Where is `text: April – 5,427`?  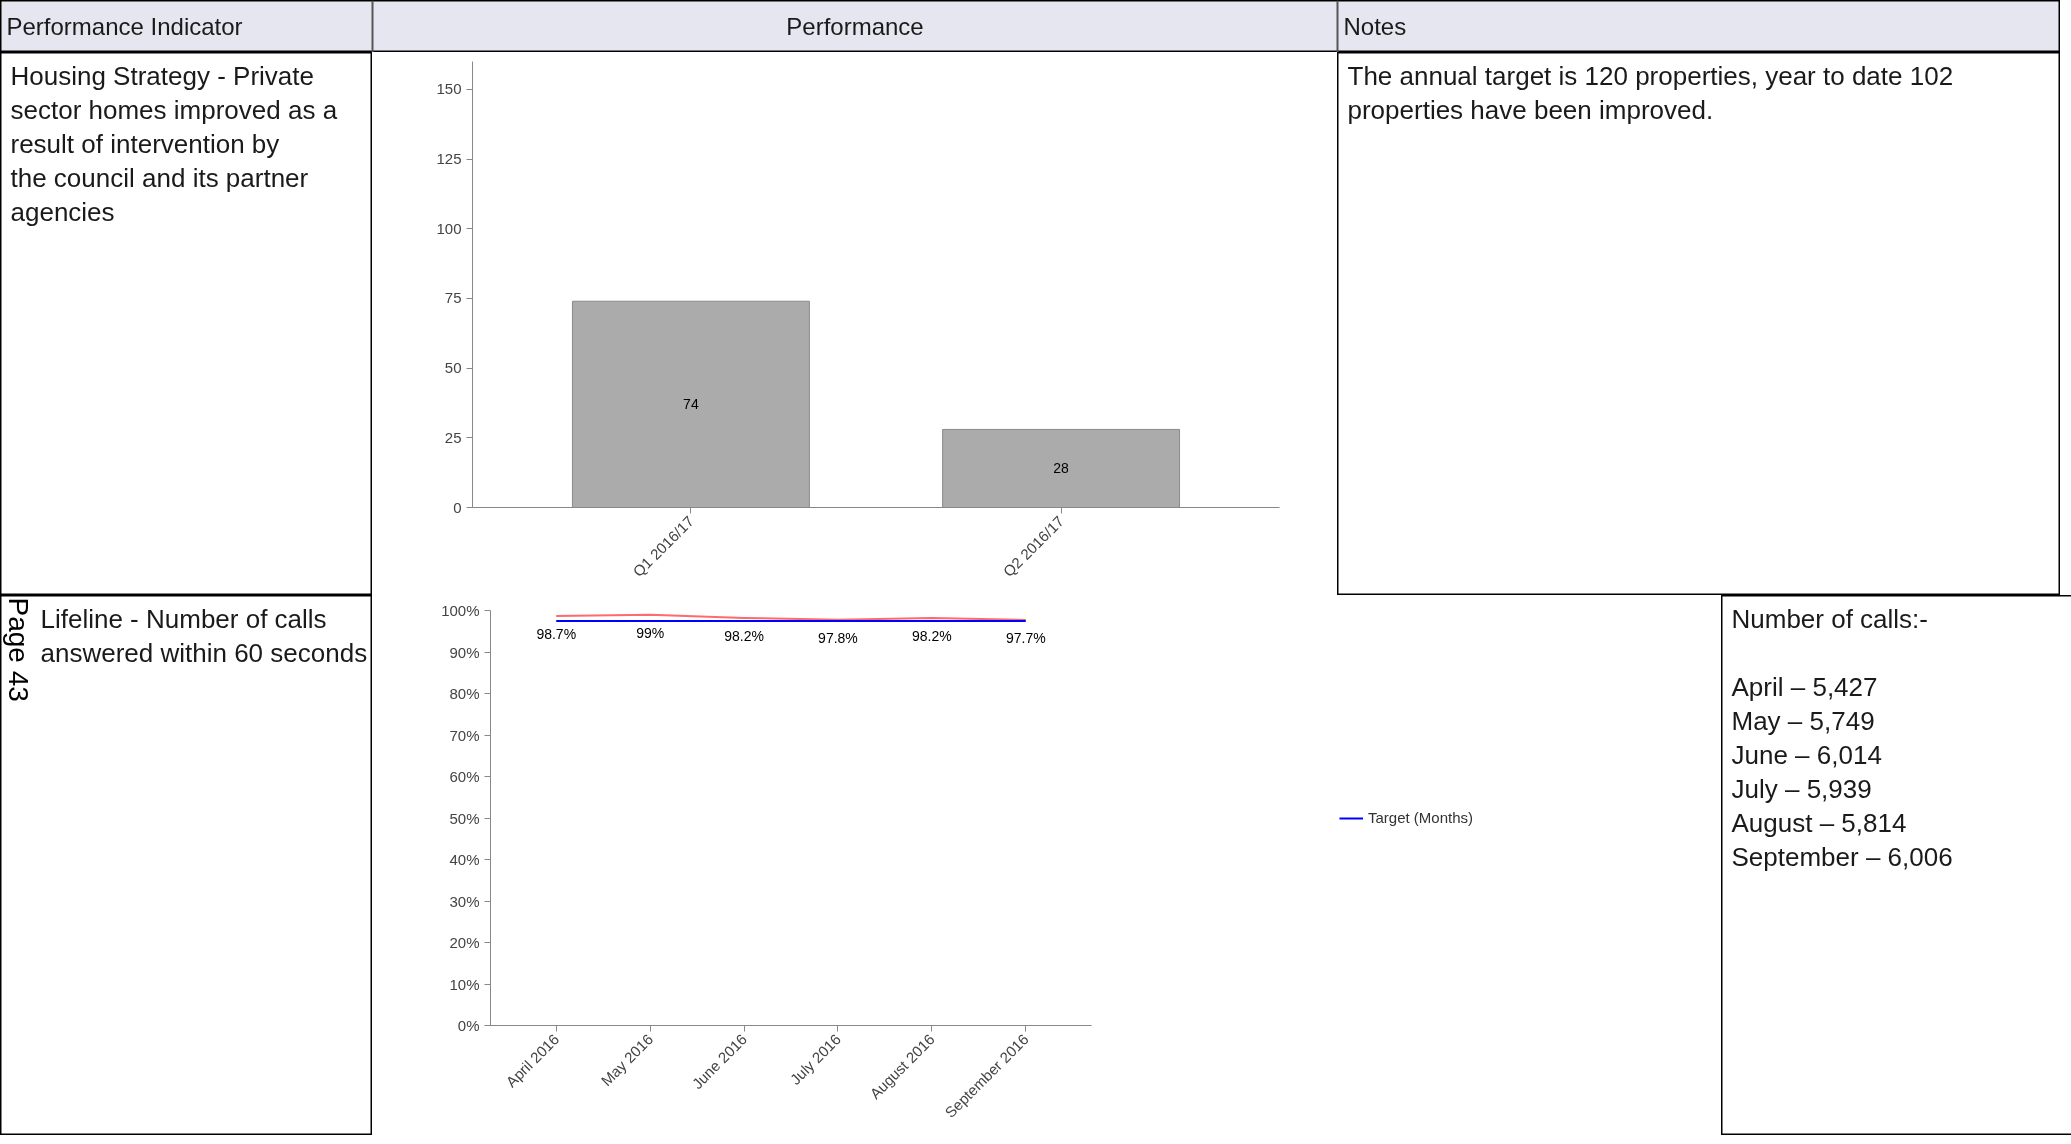 text: April – 5,427 is located at coordinates (1804, 686).